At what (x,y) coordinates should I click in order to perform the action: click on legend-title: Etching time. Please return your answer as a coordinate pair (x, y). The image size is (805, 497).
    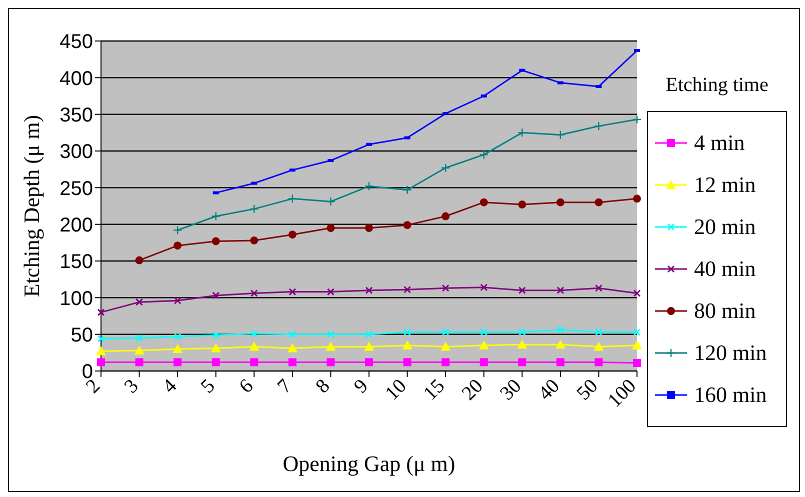
    Looking at the image, I should click on (717, 85).